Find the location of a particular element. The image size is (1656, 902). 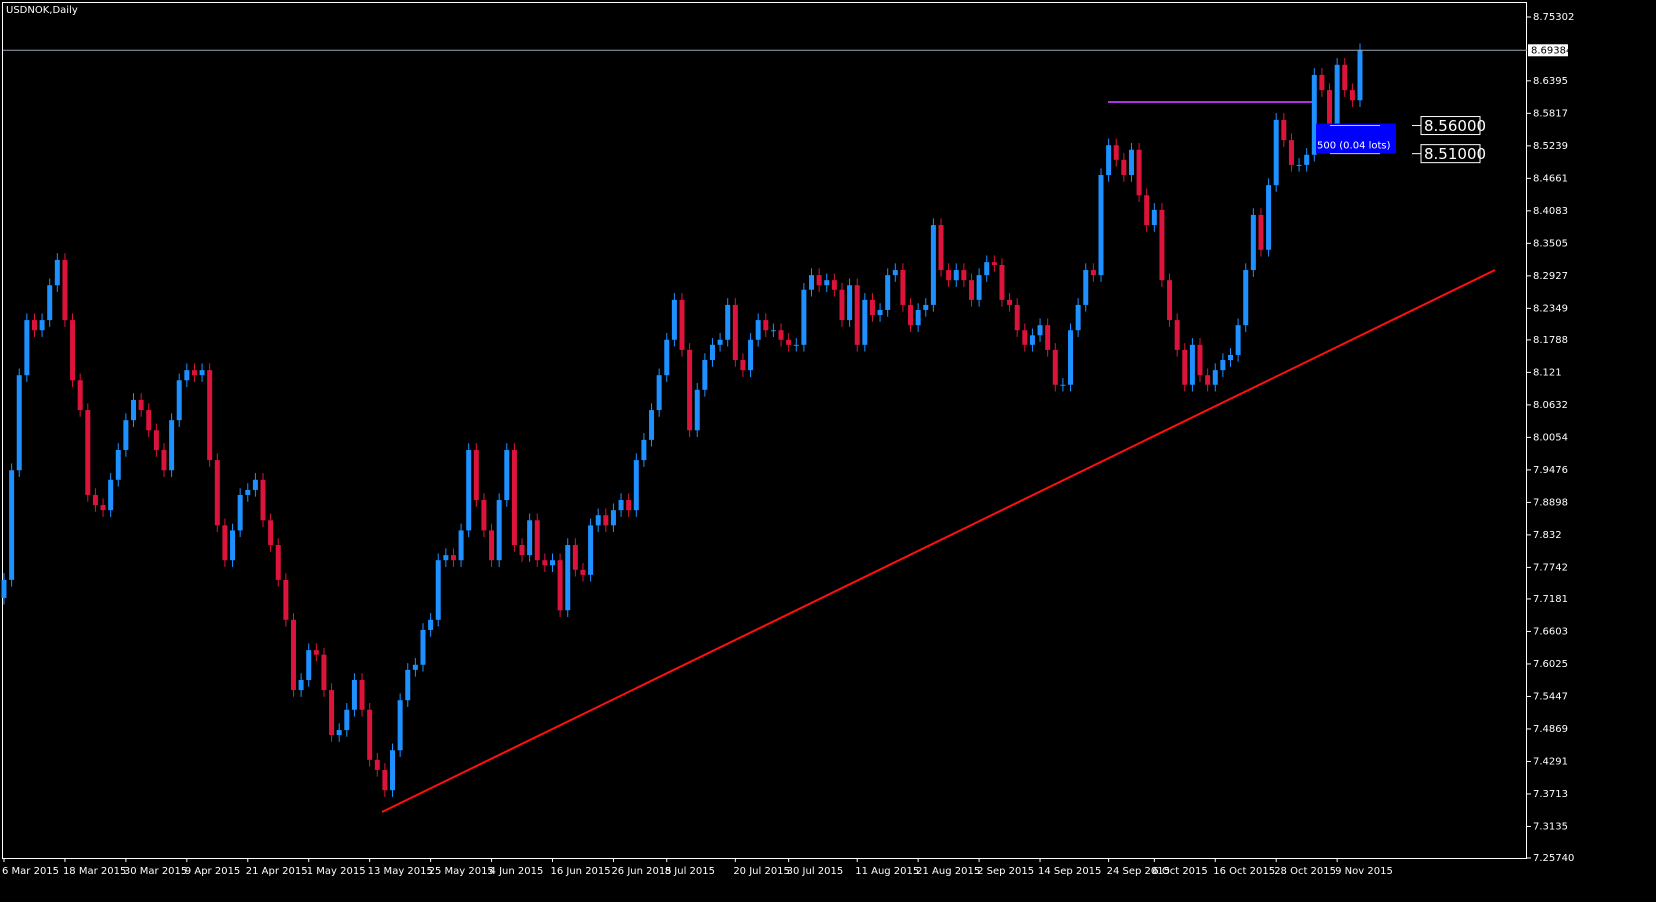

x-tick-label: 24 Sep 2015 is located at coordinates (1138, 871).